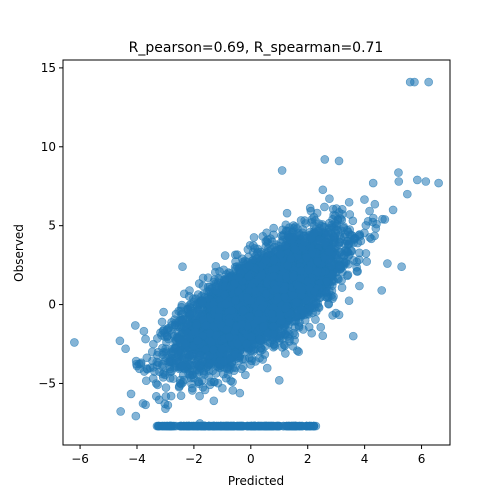  Describe the element at coordinates (256, 48) in the screenshot. I see `chart-title: R_pearson=0.69, R_spearman=0.71` at that location.